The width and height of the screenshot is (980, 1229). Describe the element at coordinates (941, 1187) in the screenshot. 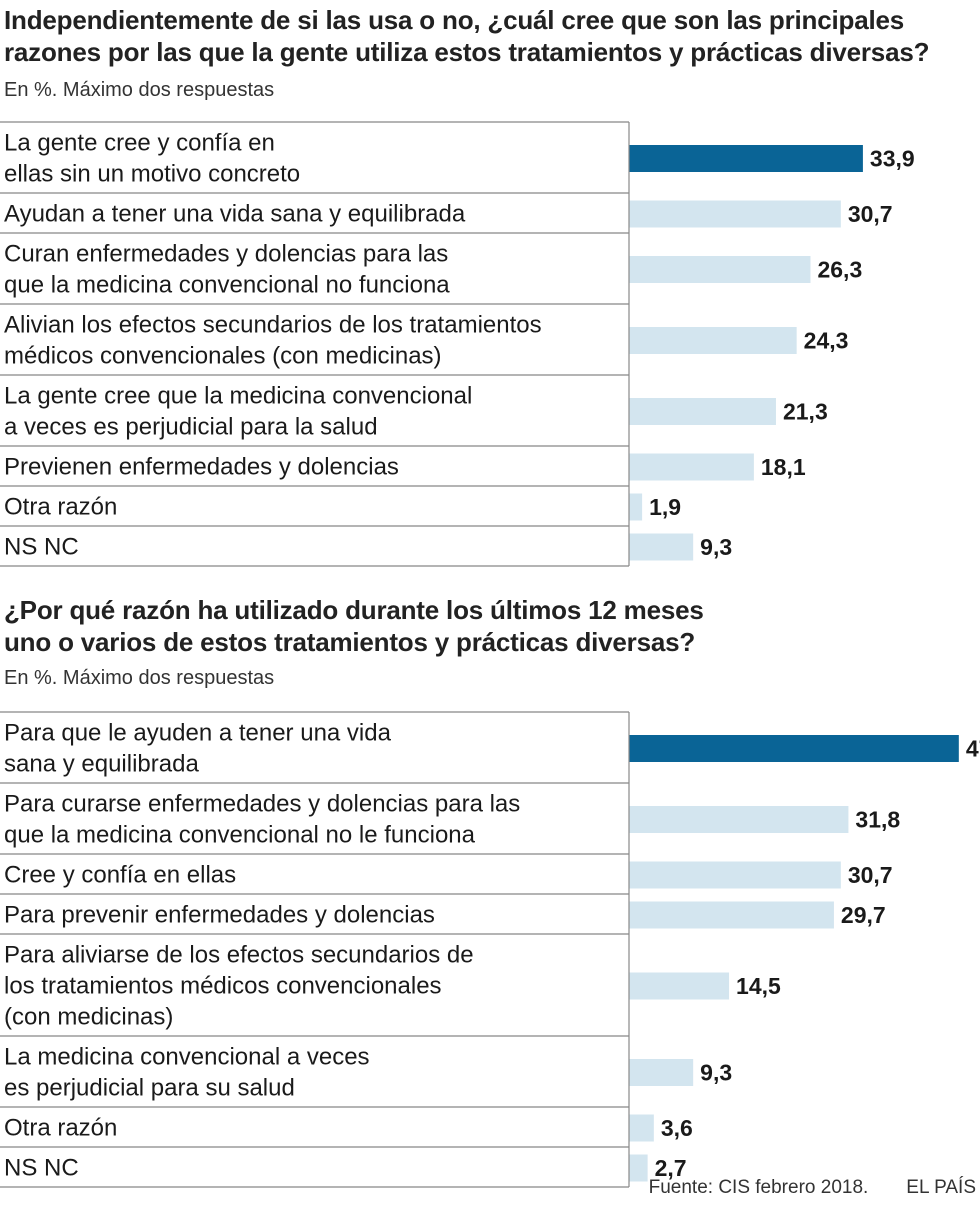

I see `publisher-brand: EL PAÍS` at that location.